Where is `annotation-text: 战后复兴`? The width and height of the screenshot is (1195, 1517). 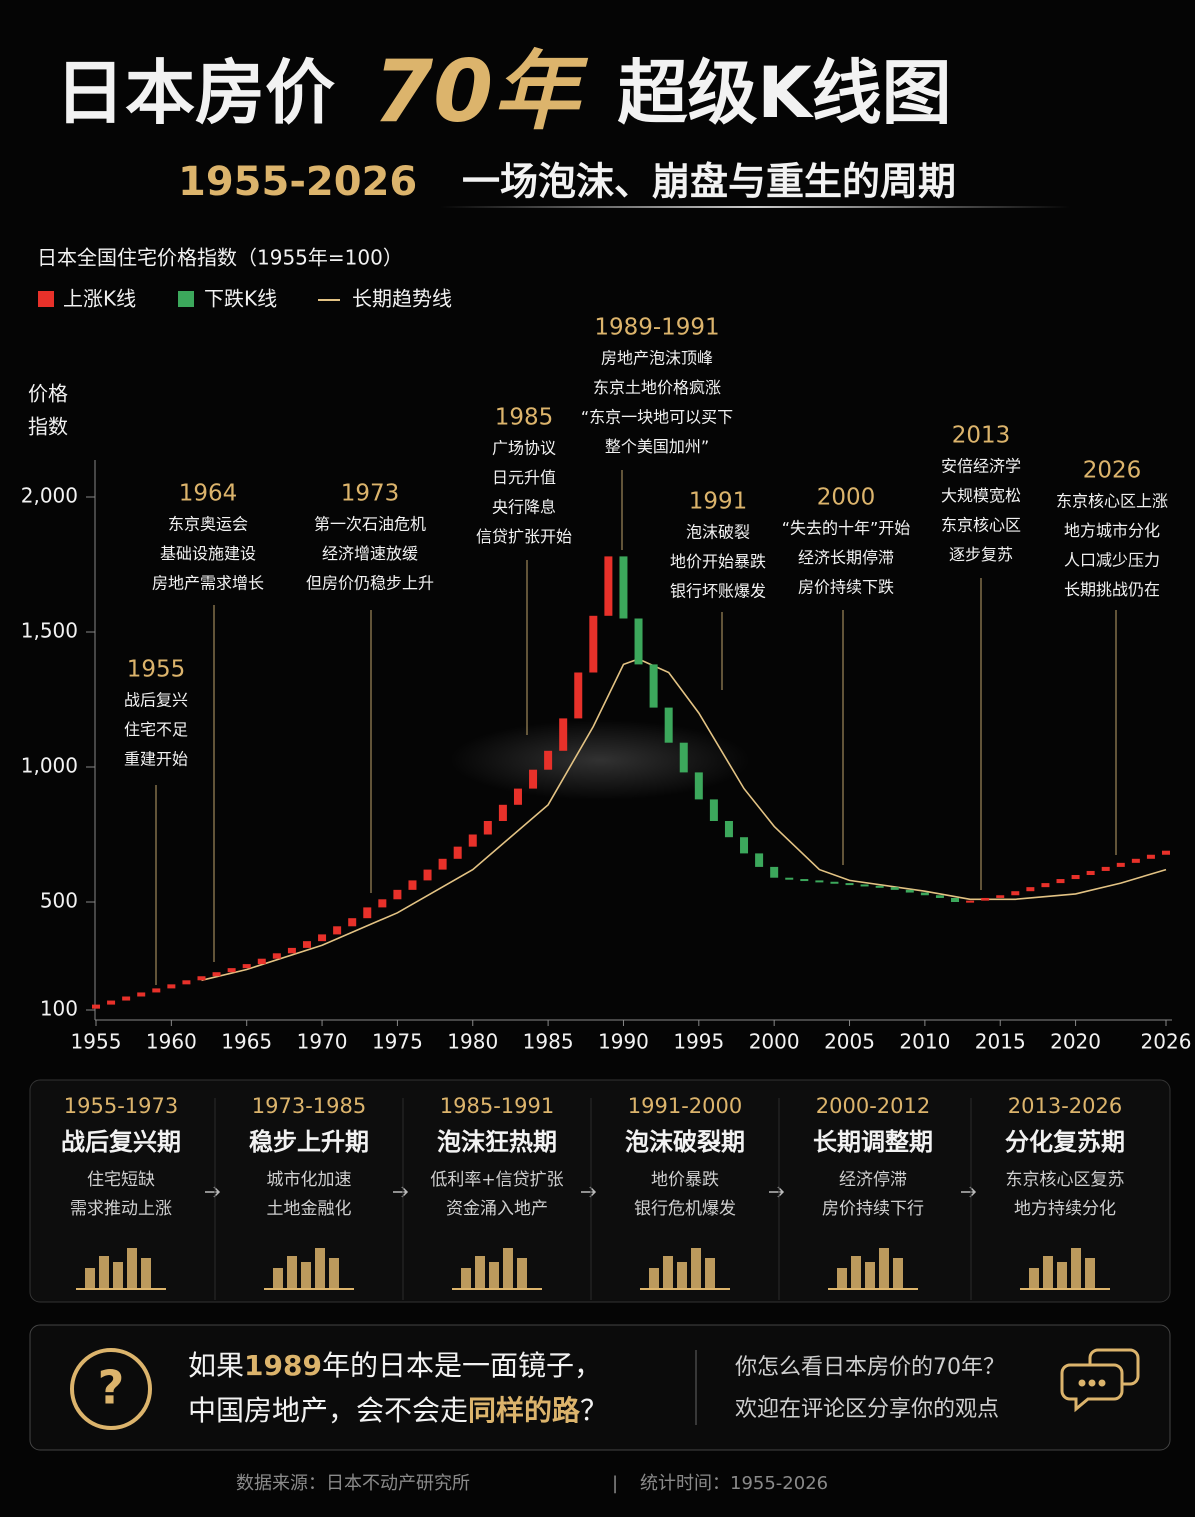 annotation-text: 战后复兴 is located at coordinates (156, 700).